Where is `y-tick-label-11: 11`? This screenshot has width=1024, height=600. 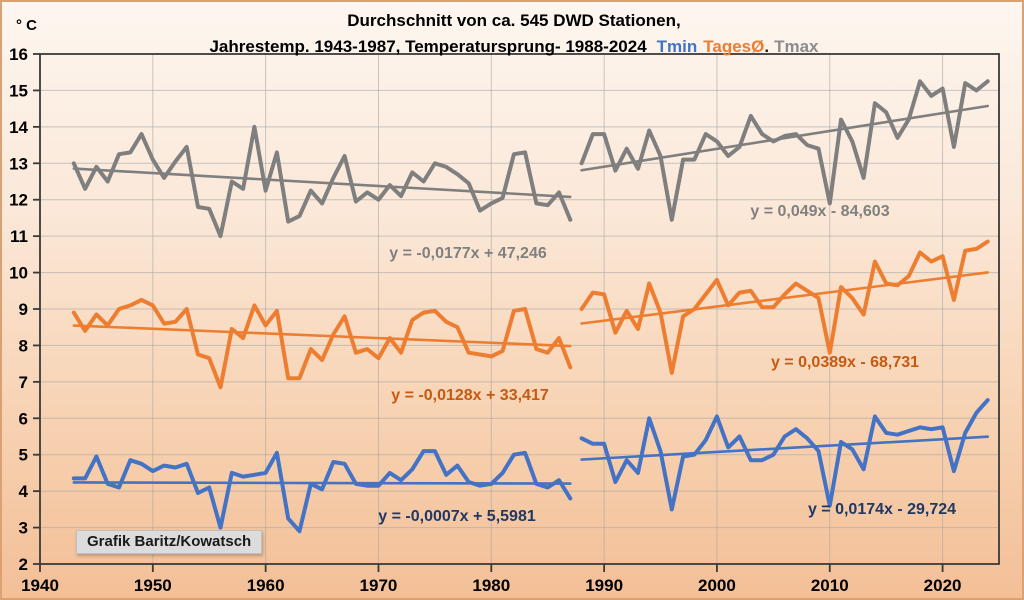
y-tick-label-11: 11 is located at coordinates (19, 236).